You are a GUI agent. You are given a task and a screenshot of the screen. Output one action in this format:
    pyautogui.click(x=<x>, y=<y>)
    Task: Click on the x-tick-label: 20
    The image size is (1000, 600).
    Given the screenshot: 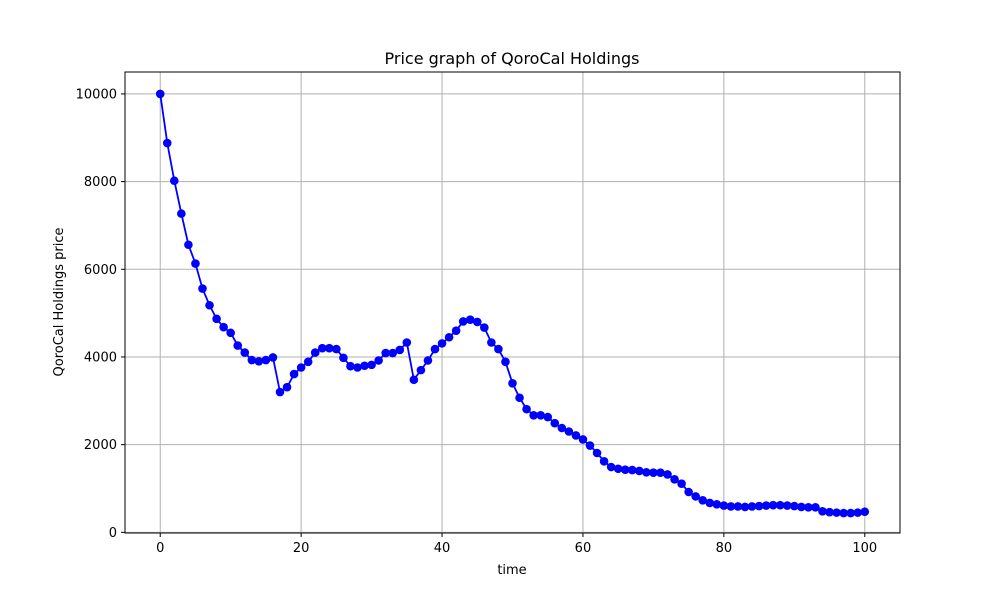 What is the action you would take?
    pyautogui.click(x=301, y=548)
    